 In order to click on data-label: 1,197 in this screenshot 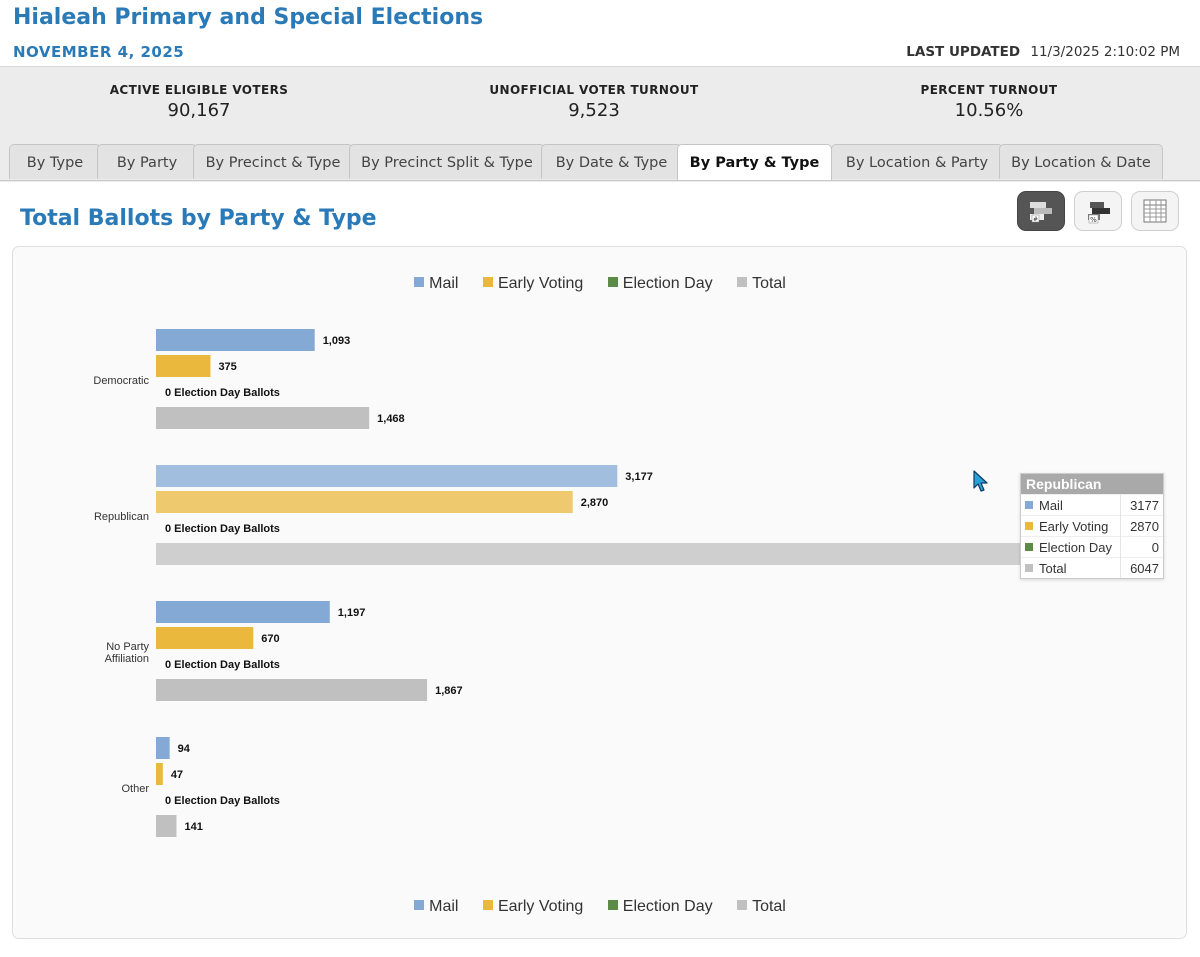, I will do `click(352, 613)`.